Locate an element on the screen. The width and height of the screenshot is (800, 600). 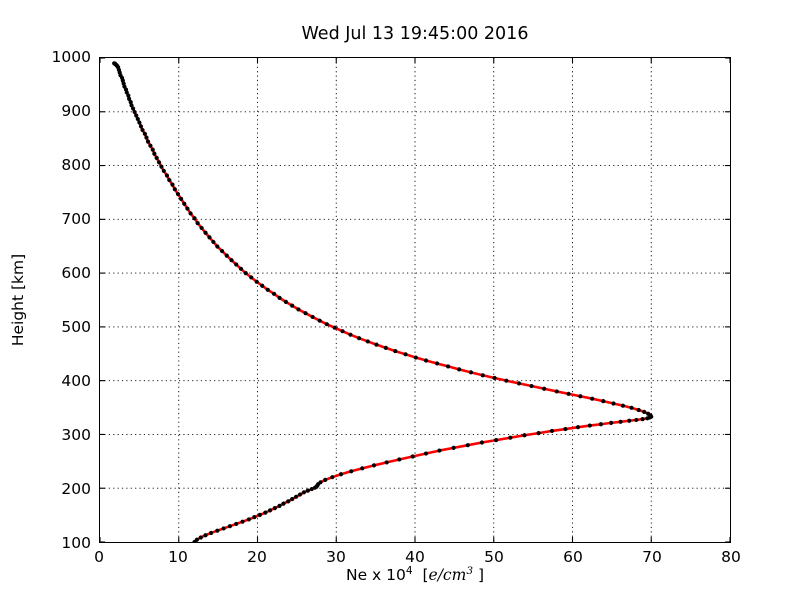
y-tick-label: 100 is located at coordinates (76, 543).